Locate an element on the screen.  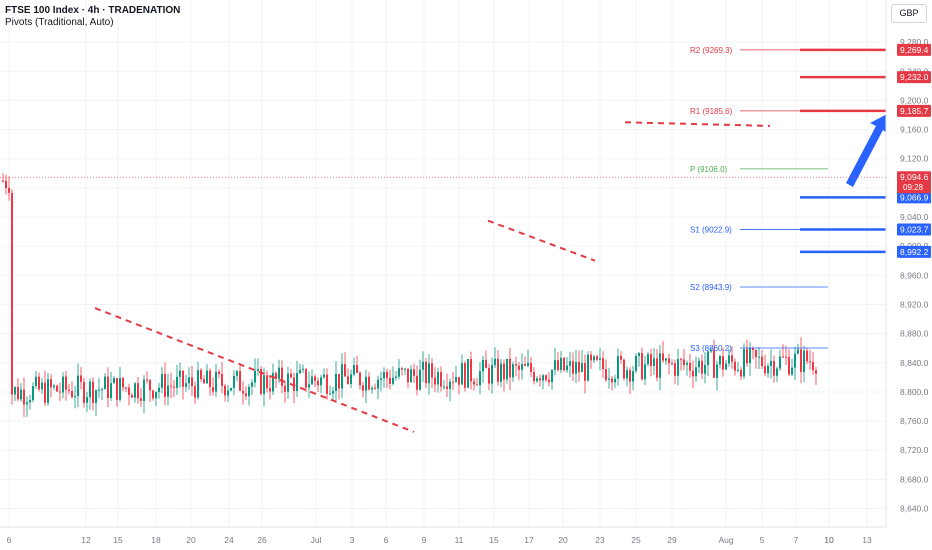
x-tick-label: 18 is located at coordinates (156, 540).